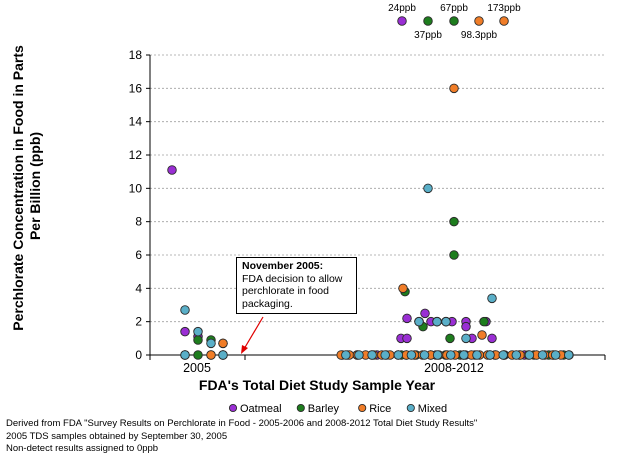 This screenshot has width=630, height=458. What do you see at coordinates (380, 409) in the screenshot?
I see `rice-legend-label: Rice` at bounding box center [380, 409].